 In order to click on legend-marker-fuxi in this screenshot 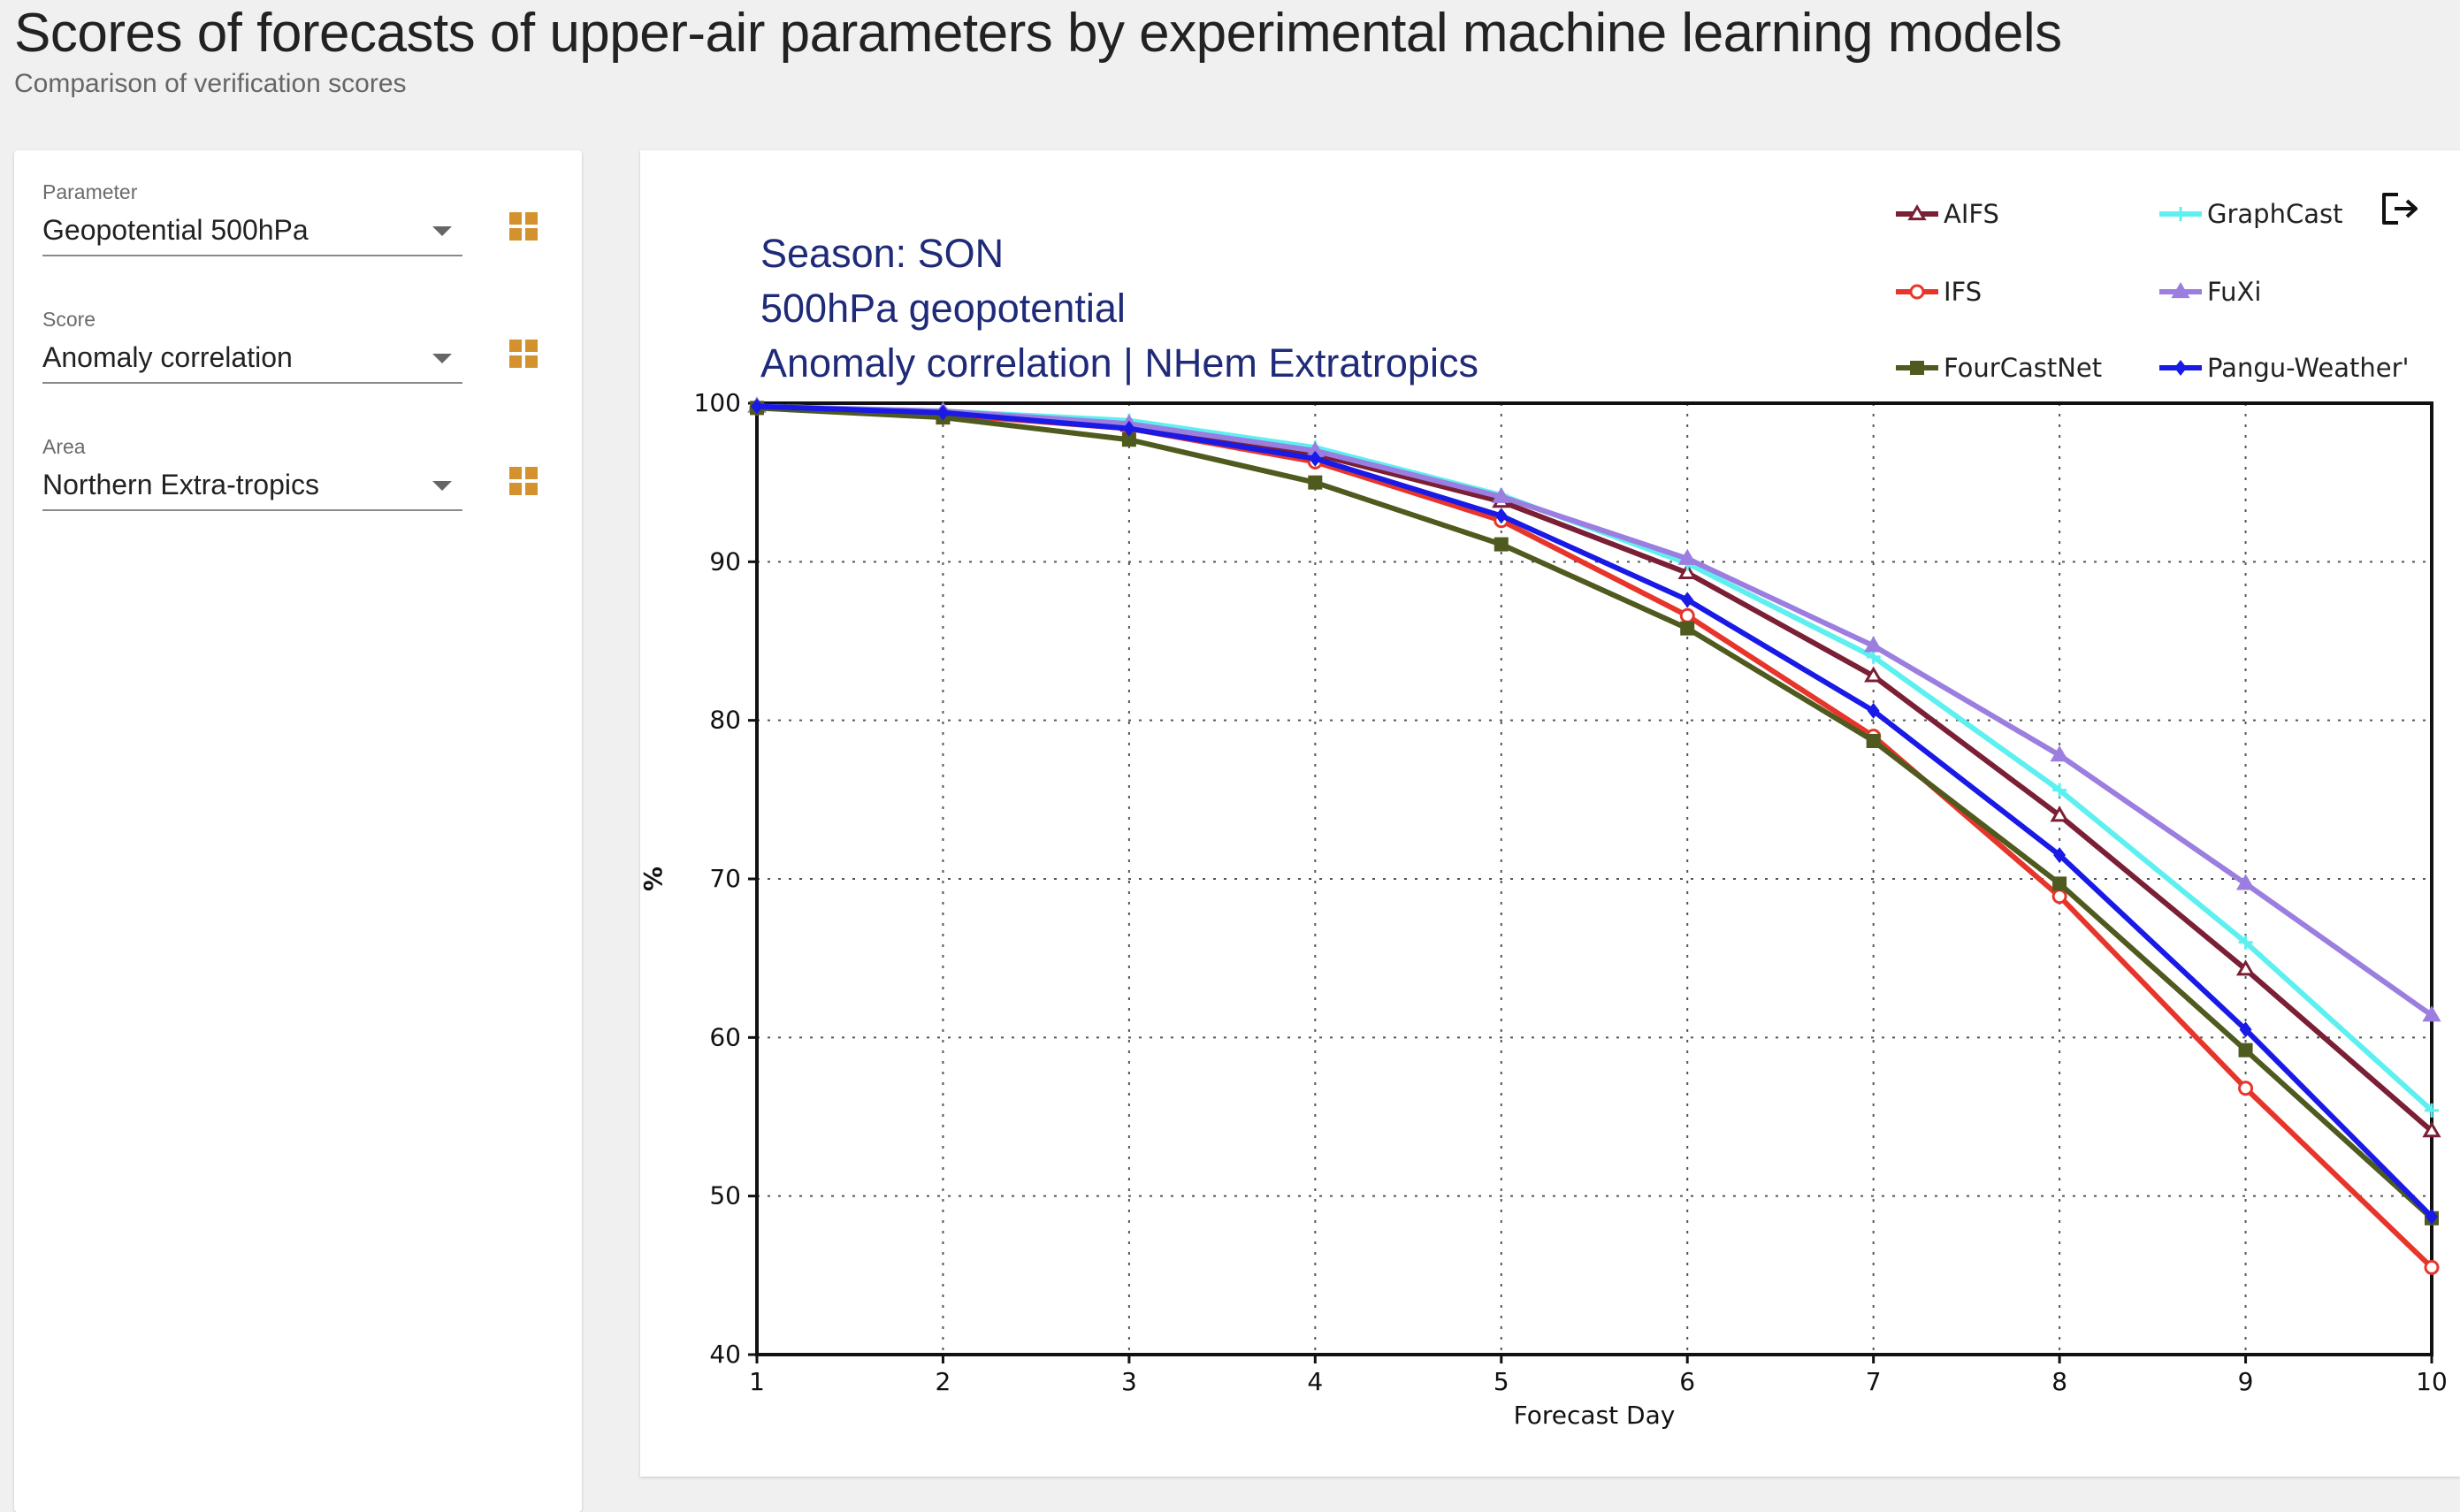, I will do `click(2180, 290)`.